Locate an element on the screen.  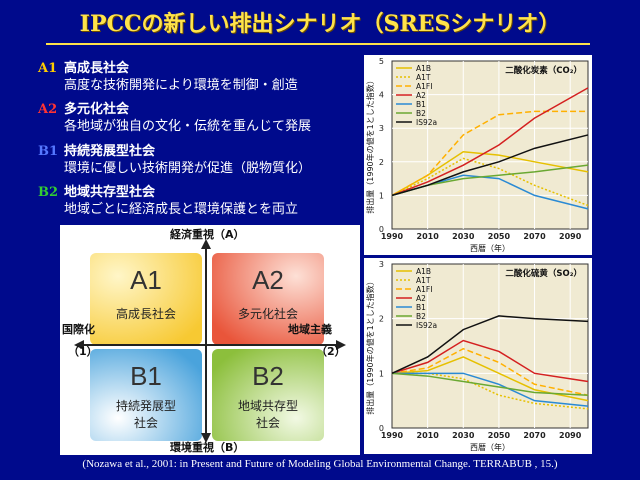
scenario-desc: 各地域が独自の文化・伝統を重んじて発展 is located at coordinates (188, 126).